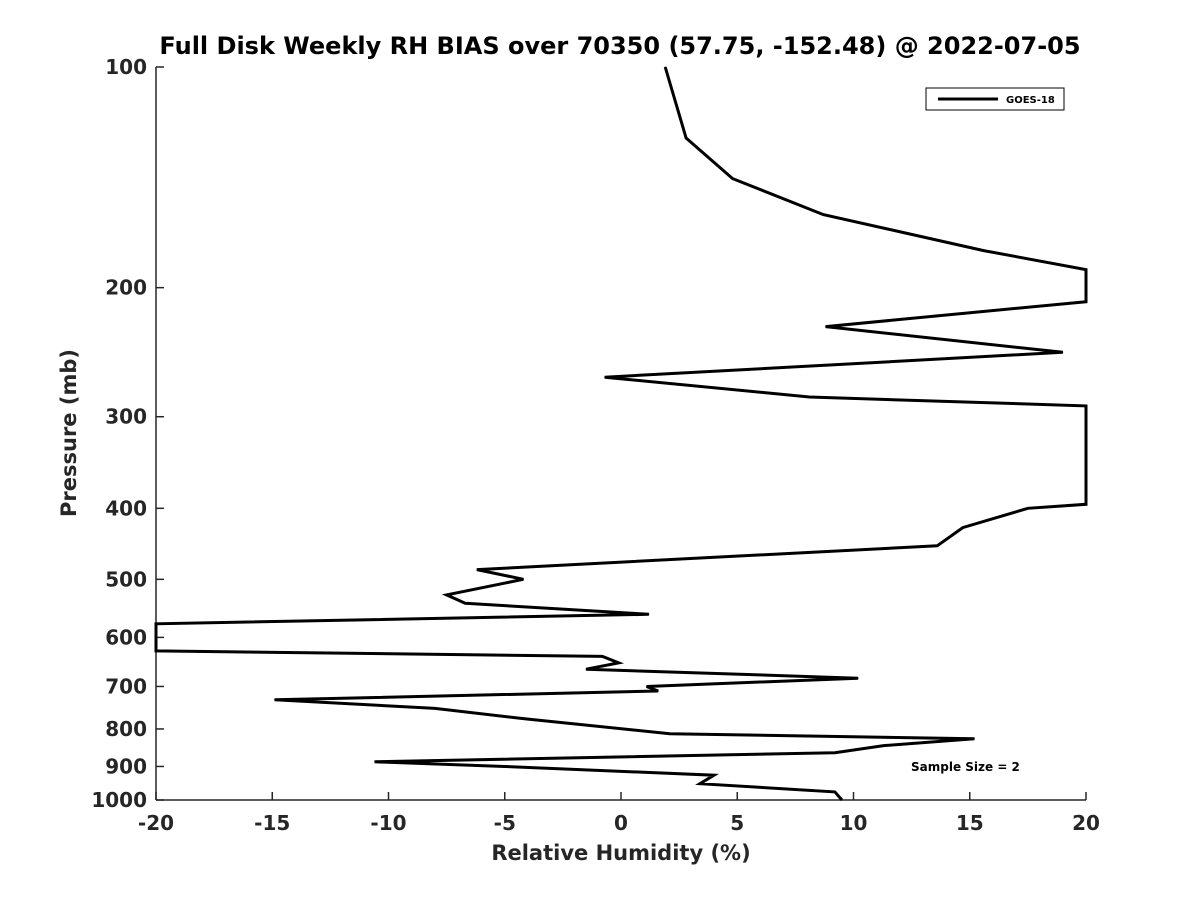 The image size is (1200, 900). What do you see at coordinates (126, 288) in the screenshot?
I see `y-tick-label: 200` at bounding box center [126, 288].